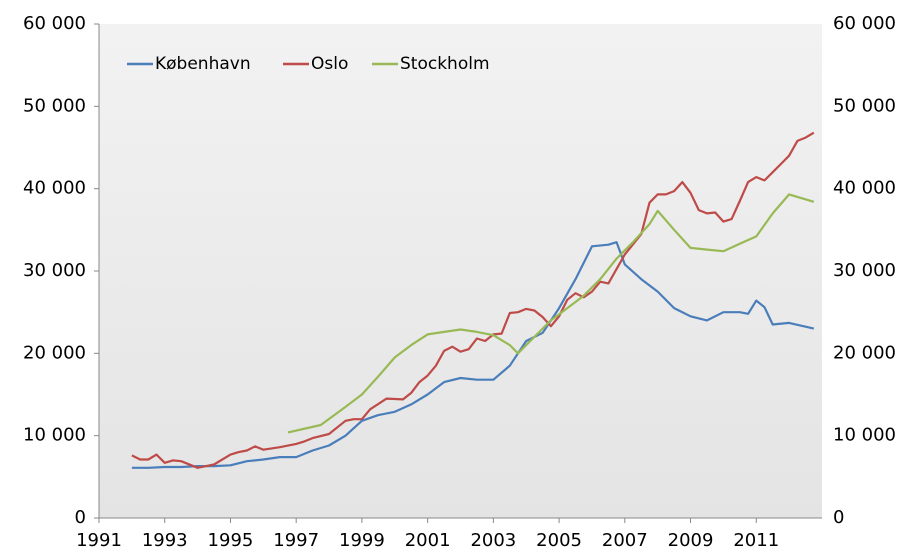 This screenshot has width=904, height=554. Describe the element at coordinates (54, 270) in the screenshot. I see `y-tick-label: 30 000` at that location.